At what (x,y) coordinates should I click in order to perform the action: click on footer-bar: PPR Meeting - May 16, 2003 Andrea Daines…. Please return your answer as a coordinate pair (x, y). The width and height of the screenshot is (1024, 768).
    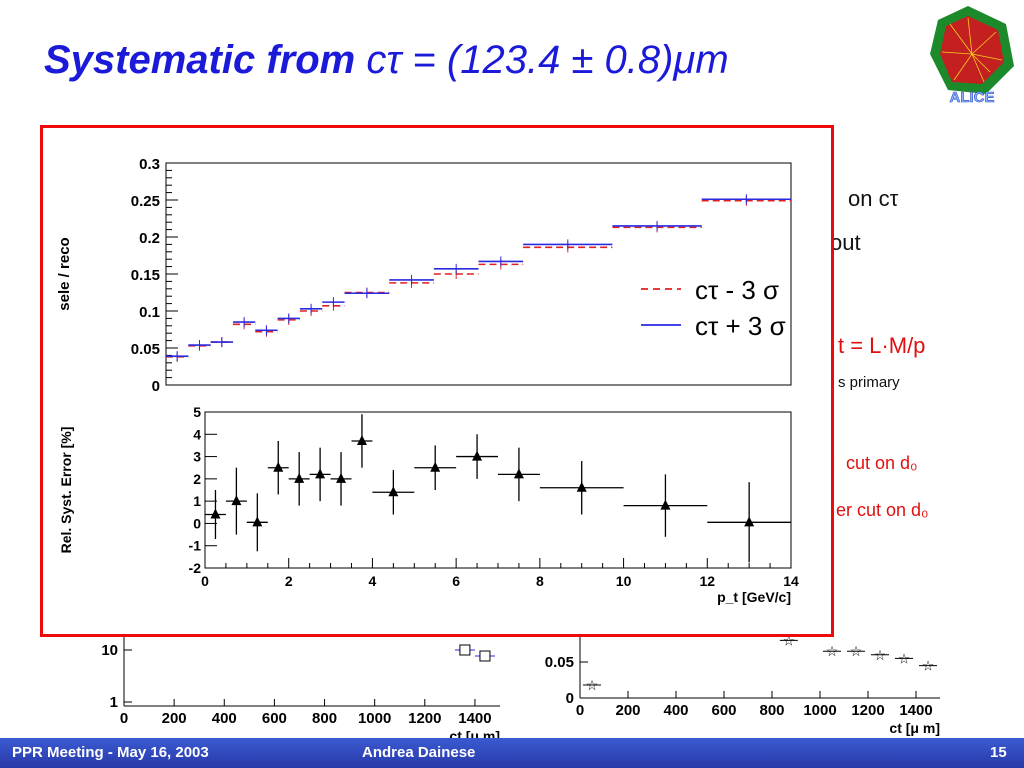
    Looking at the image, I should click on (512, 753).